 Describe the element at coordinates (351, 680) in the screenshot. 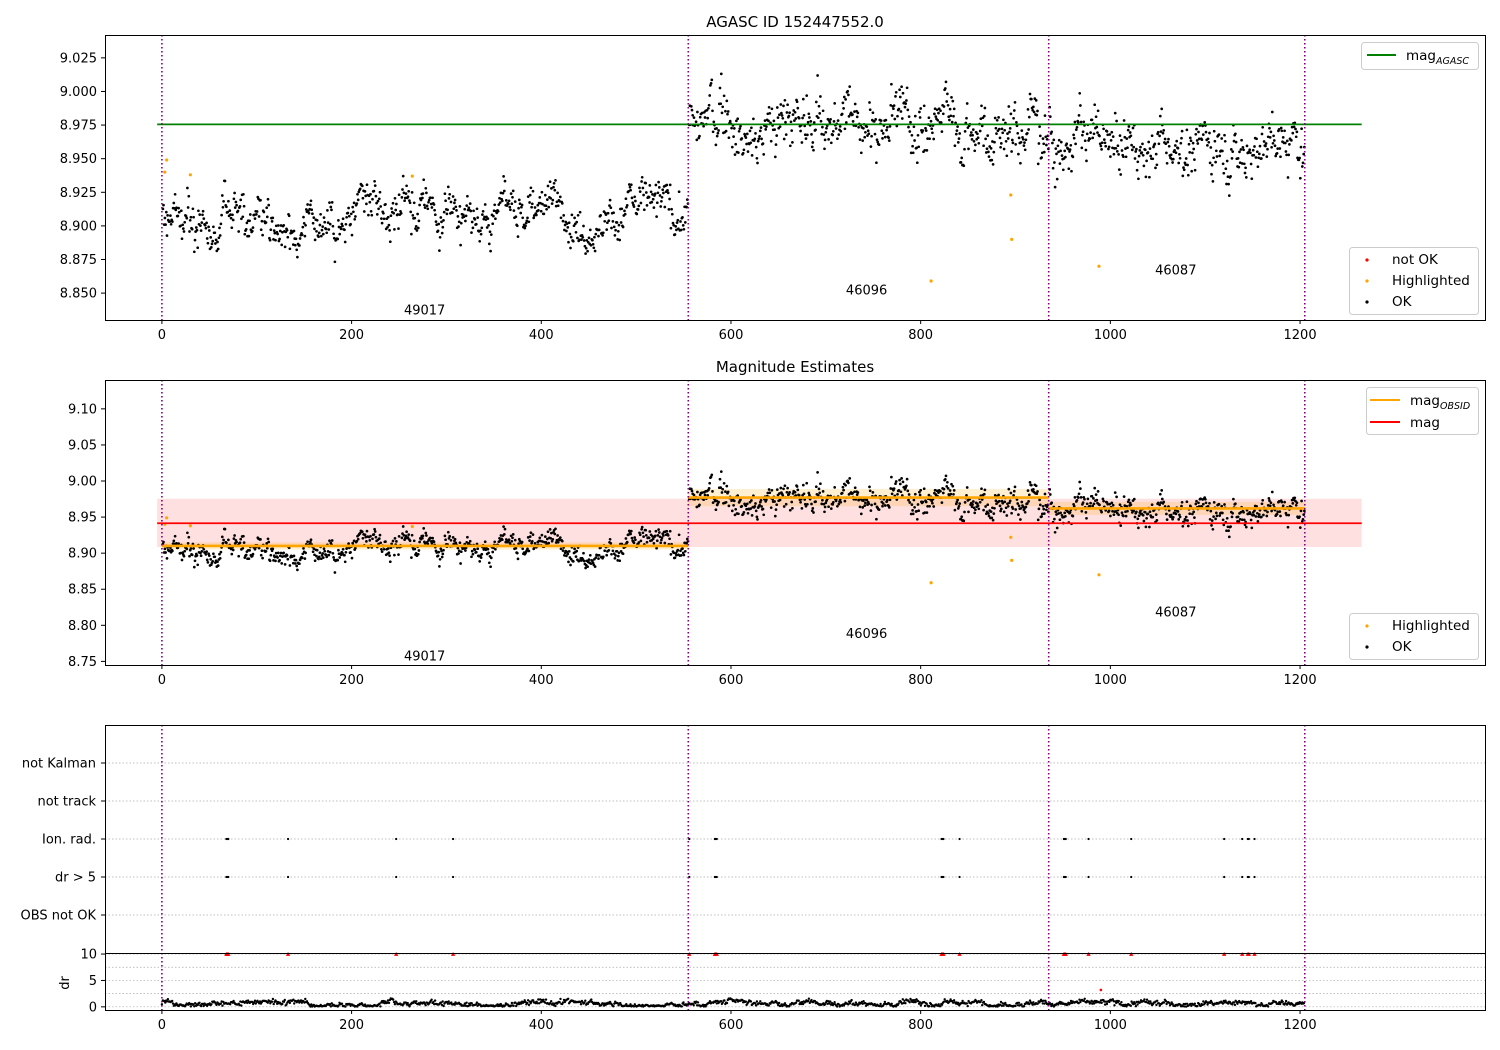

I see `magest-xtick-label: 200` at that location.